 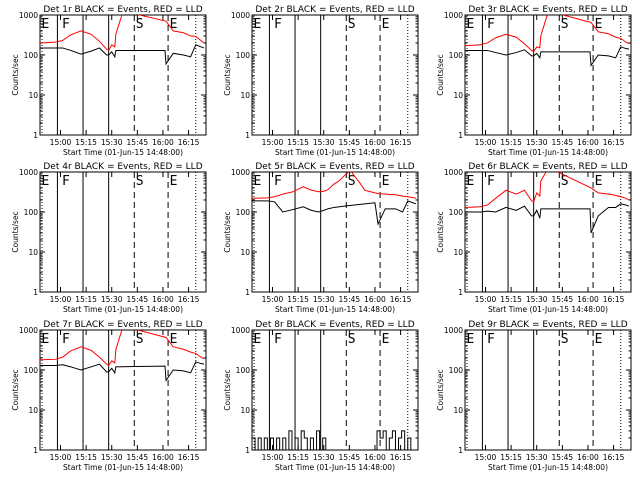 What do you see at coordinates (334, 10) in the screenshot?
I see `panel-title: Det 2r BLACK = Events, RED = LLD` at bounding box center [334, 10].